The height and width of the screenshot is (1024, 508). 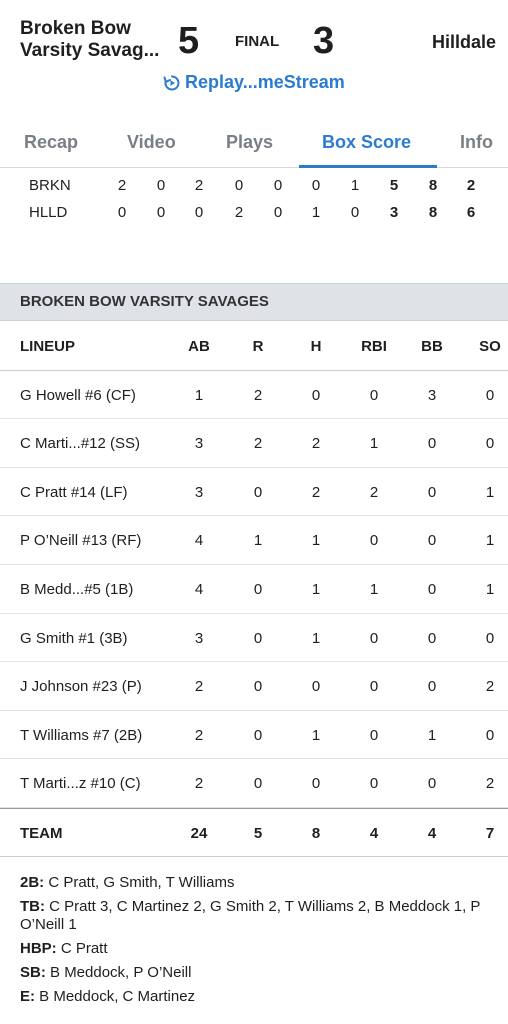 What do you see at coordinates (254, 302) in the screenshot?
I see `team-section-title: BROKEN BOW VARSITY SAVAGES` at bounding box center [254, 302].